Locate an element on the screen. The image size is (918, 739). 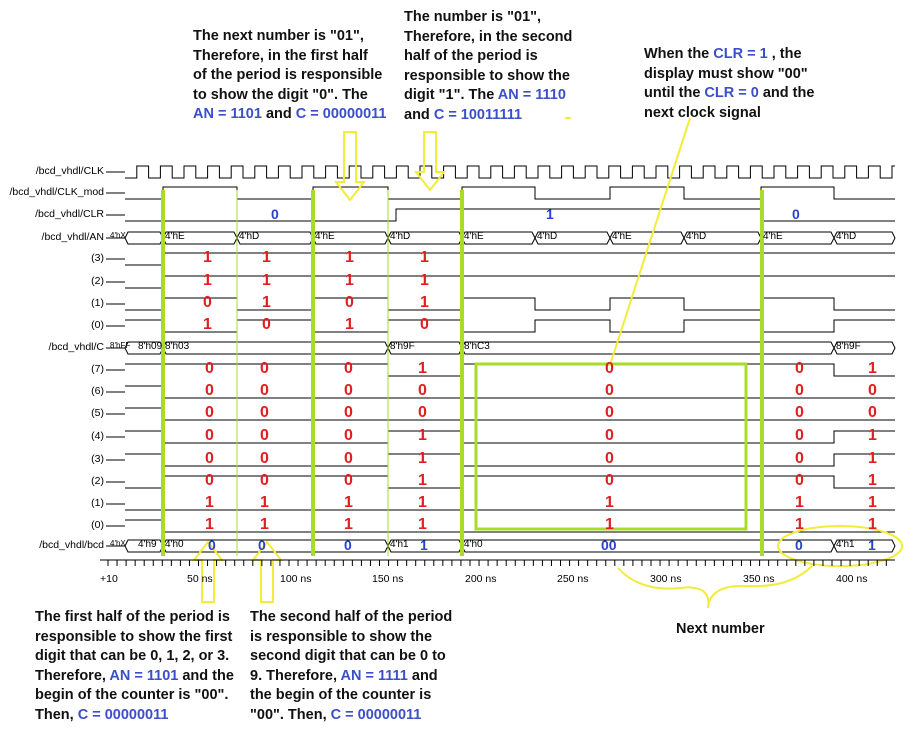
note-line: The next number is "01", is located at coordinates (278, 36).